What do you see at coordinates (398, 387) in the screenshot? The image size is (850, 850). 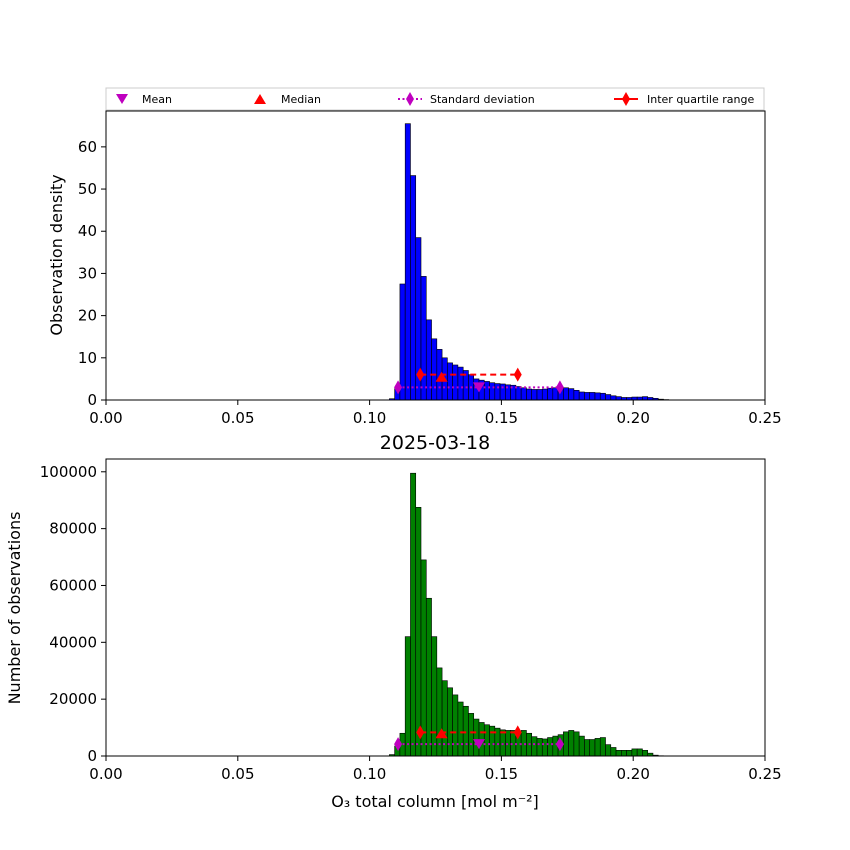 I see `top-std-low-marker` at bounding box center [398, 387].